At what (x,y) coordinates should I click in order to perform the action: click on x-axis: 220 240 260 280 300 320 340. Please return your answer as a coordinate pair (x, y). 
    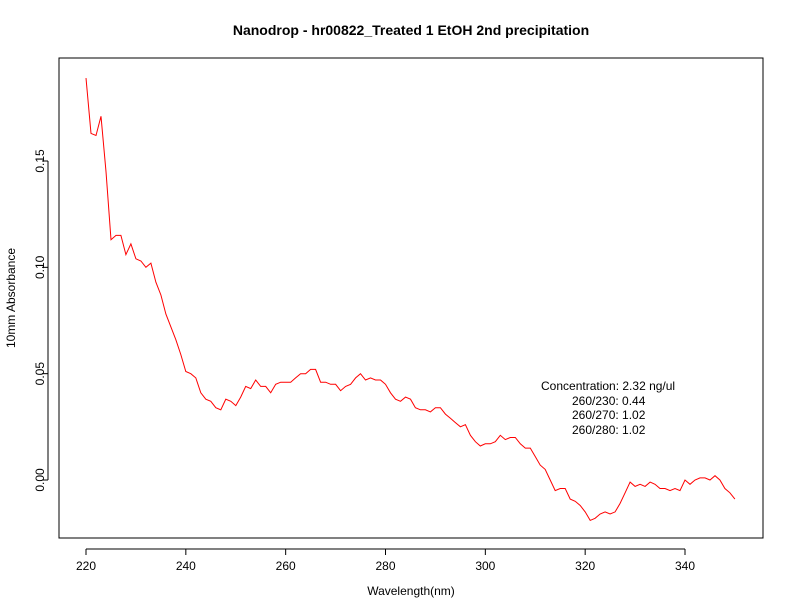
    Looking at the image, I should click on (385, 560).